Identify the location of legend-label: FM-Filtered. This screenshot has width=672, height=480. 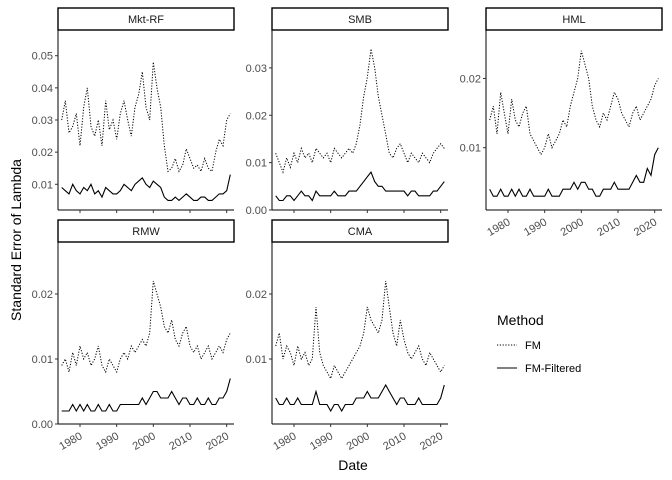
(553, 369).